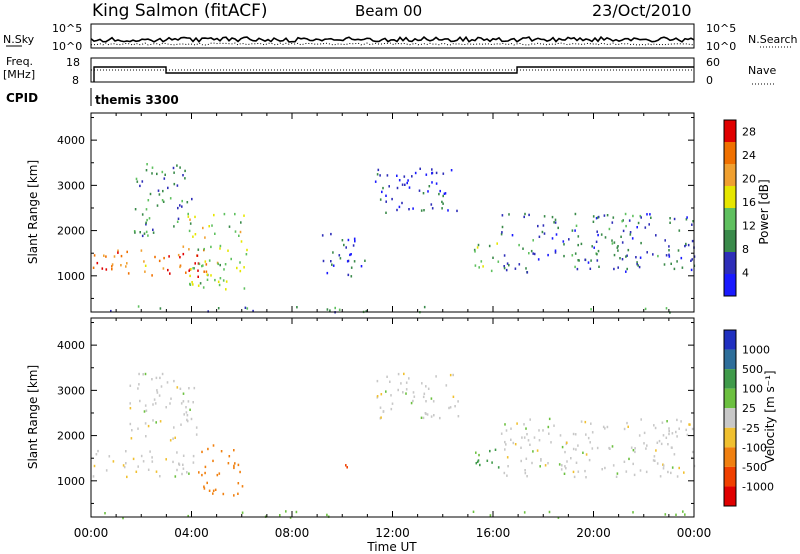 The image size is (800, 554). I want to click on noise-panel: N.Sky 10^5 10^0 10^5 10^0 N.Search, so click(400, 37).